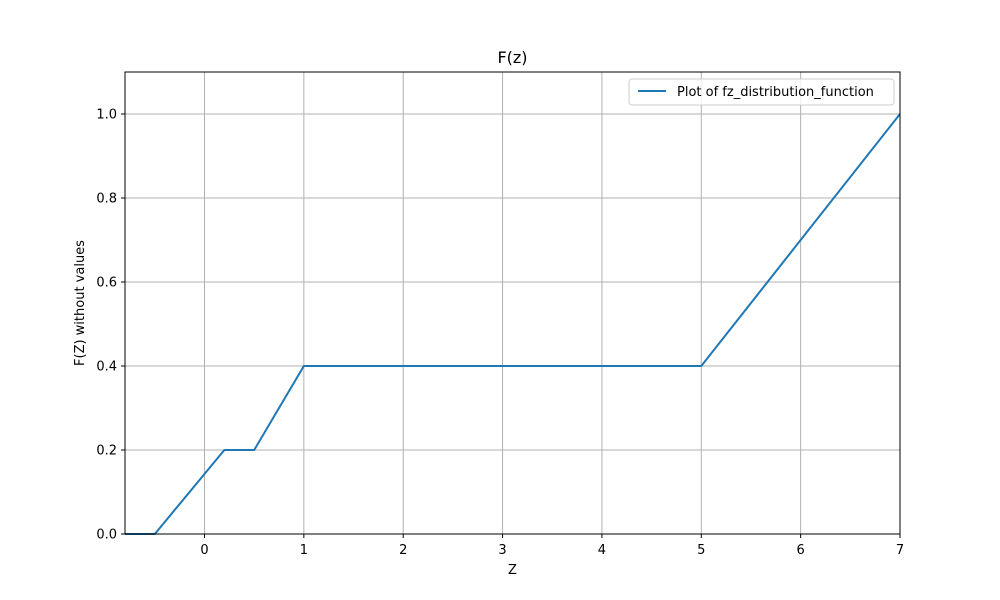 This screenshot has height=600, width=1000. What do you see at coordinates (80, 303) in the screenshot?
I see `y-axis-label: F(Z) without values` at bounding box center [80, 303].